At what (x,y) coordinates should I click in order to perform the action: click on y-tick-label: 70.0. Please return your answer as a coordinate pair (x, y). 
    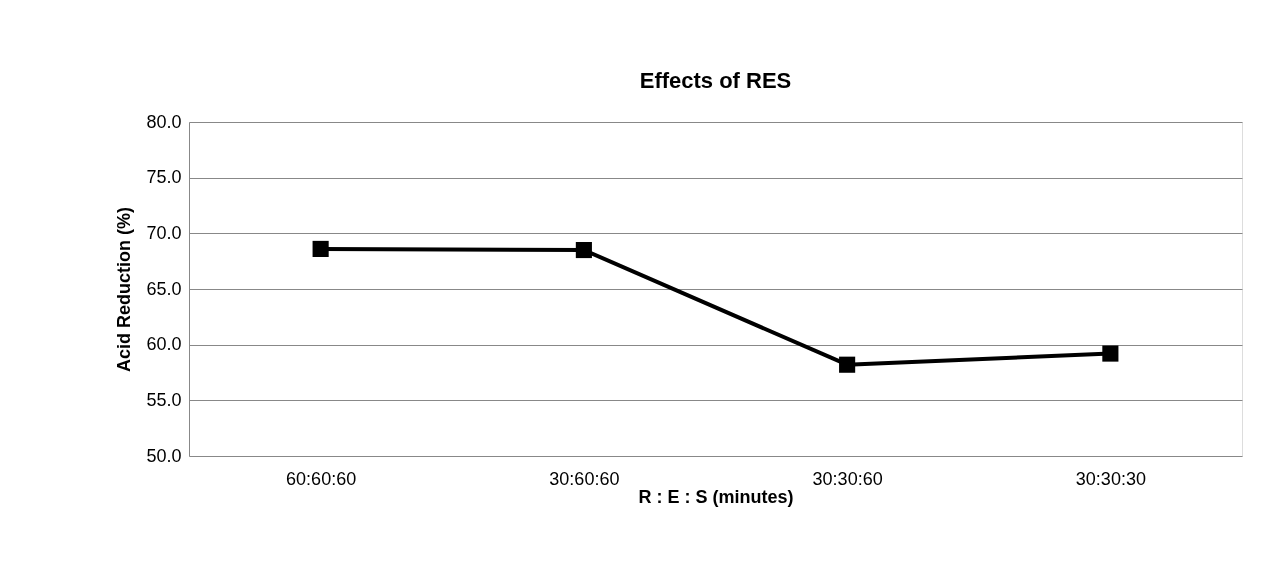
    Looking at the image, I should click on (164, 232).